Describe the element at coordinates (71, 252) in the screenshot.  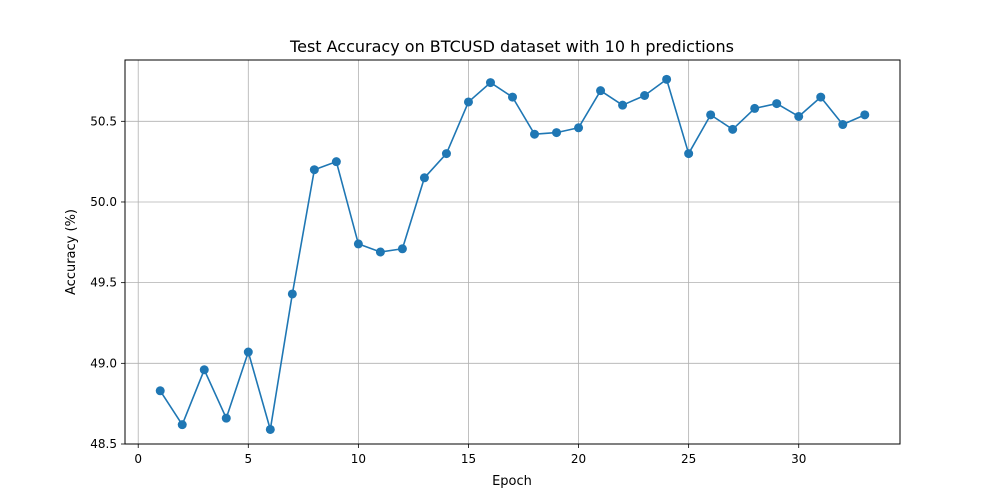
I see `y-axis-label: Accuracy (%)` at that location.